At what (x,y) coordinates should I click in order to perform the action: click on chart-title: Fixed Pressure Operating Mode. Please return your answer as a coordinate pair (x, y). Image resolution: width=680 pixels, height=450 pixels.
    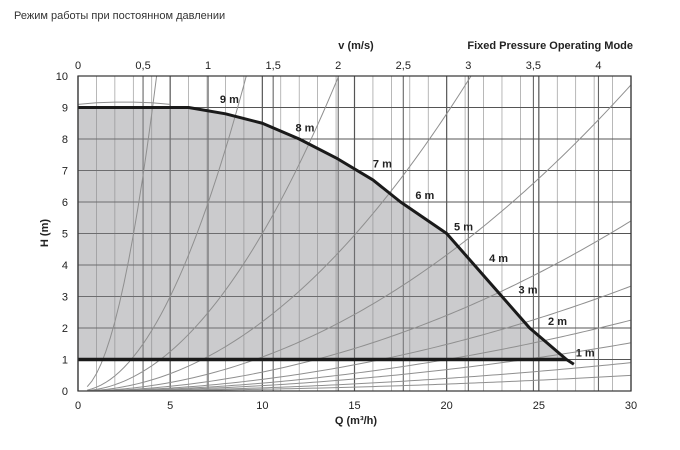
    Looking at the image, I should click on (550, 46).